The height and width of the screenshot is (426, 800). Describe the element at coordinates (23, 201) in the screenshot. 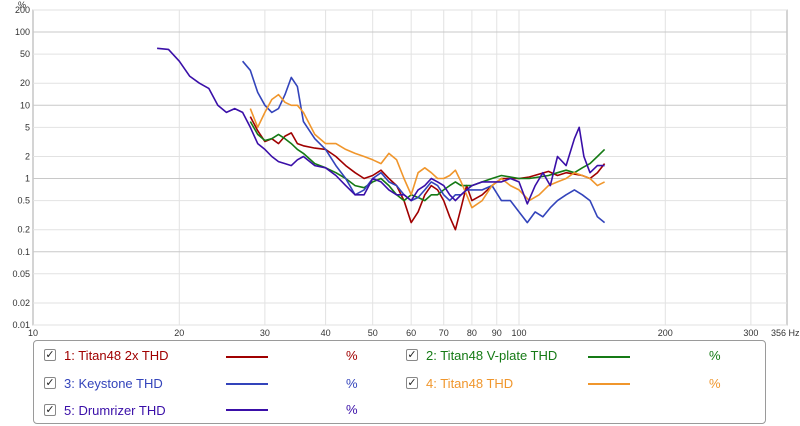

I see `y-tick-label: 0.5` at that location.